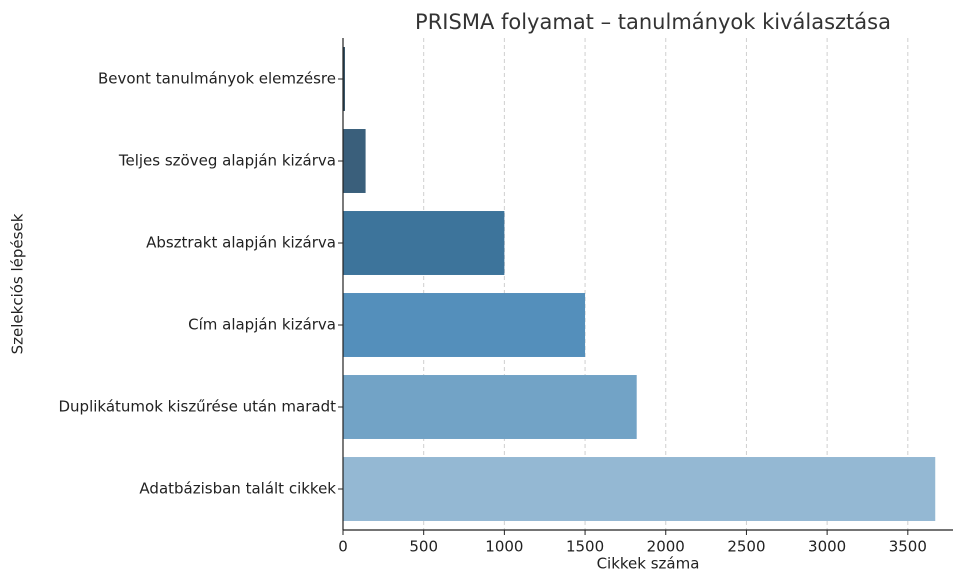  What do you see at coordinates (585, 547) in the screenshot?
I see `x-tick-label: 1500` at bounding box center [585, 547].